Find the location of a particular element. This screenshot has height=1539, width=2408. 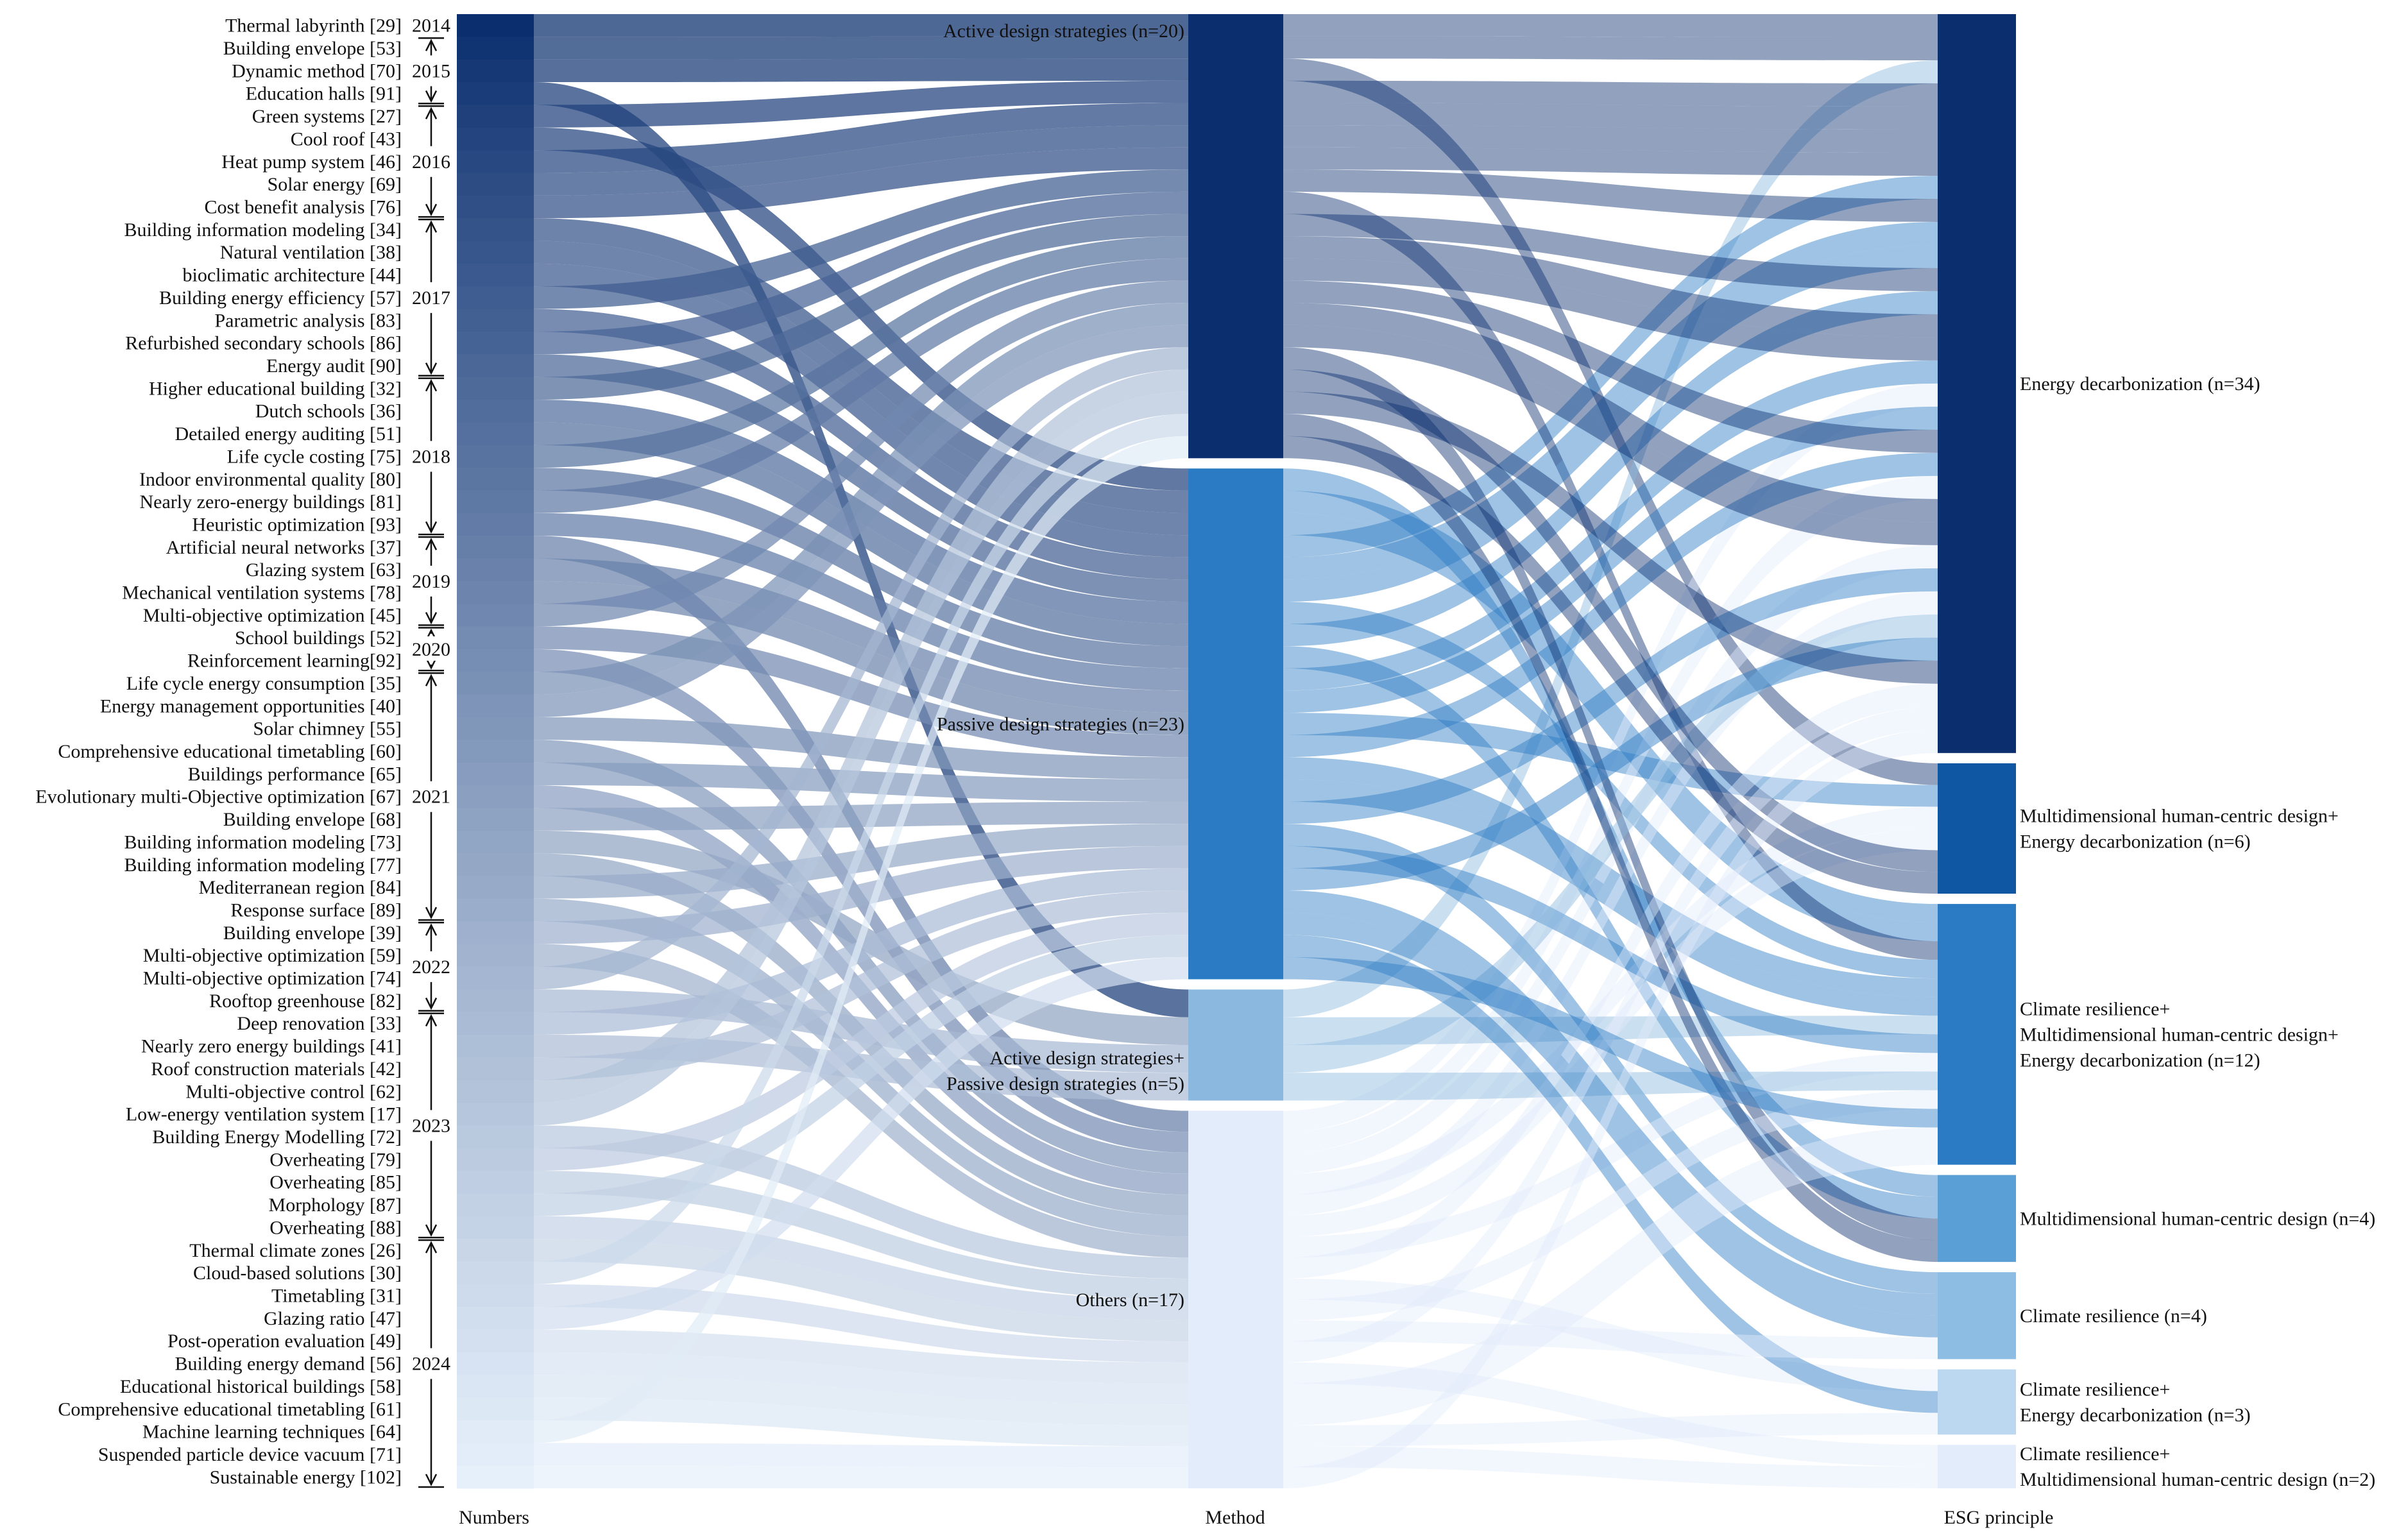

paper-label: Overheating [88] is located at coordinates (335, 1227).